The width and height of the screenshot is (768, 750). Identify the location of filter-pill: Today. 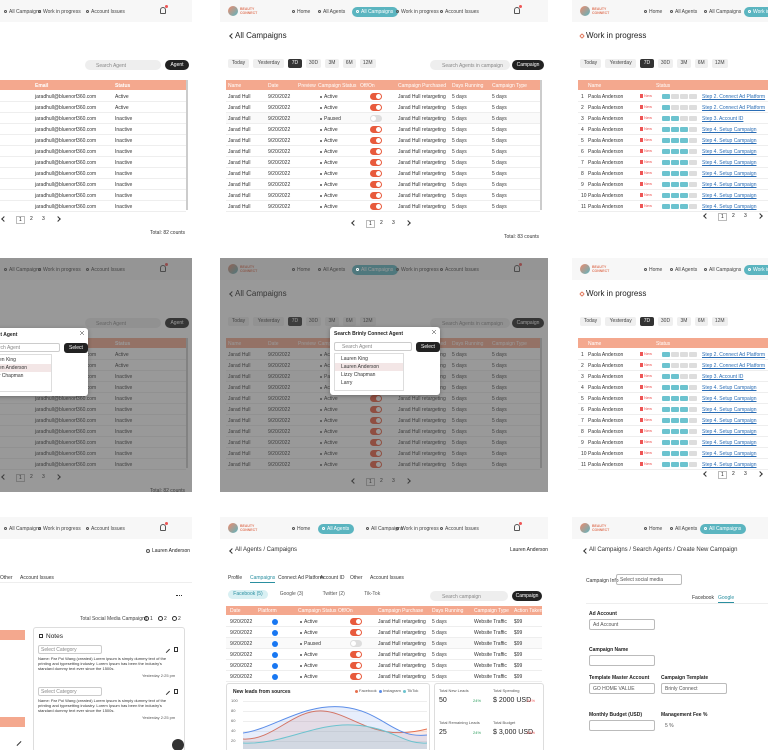
(238, 63).